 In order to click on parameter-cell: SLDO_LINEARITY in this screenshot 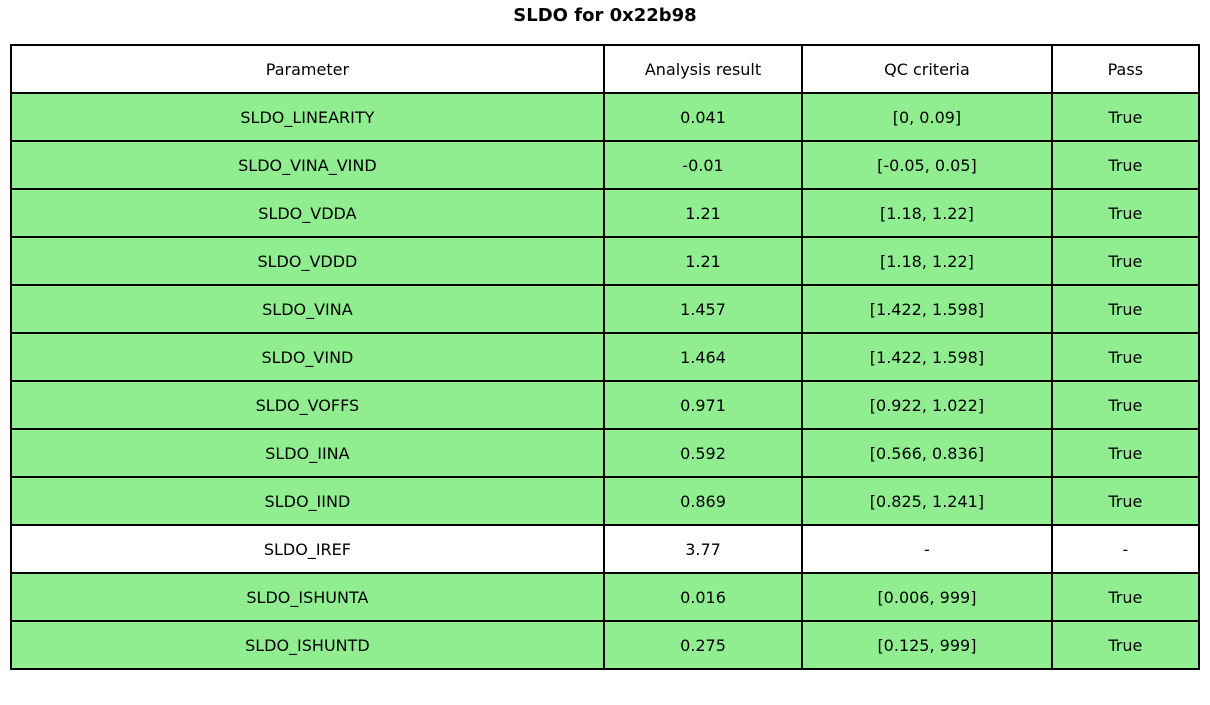, I will do `click(307, 117)`.